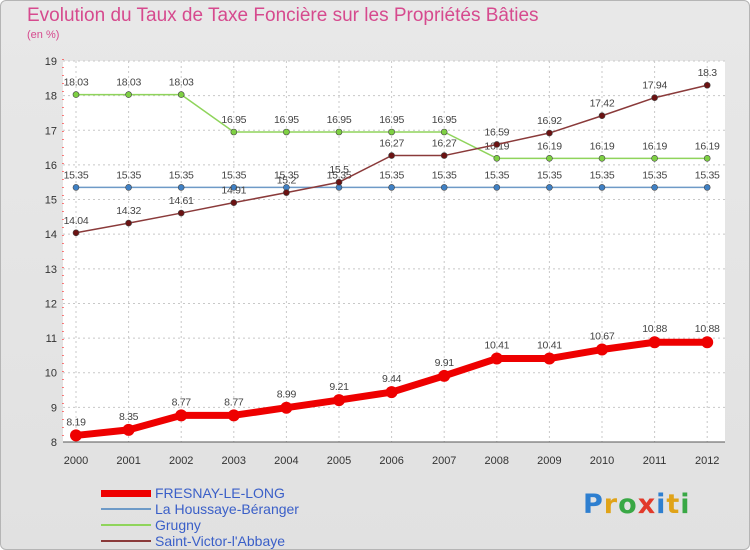  What do you see at coordinates (54, 408) in the screenshot?
I see `y-tick-label: 9` at bounding box center [54, 408].